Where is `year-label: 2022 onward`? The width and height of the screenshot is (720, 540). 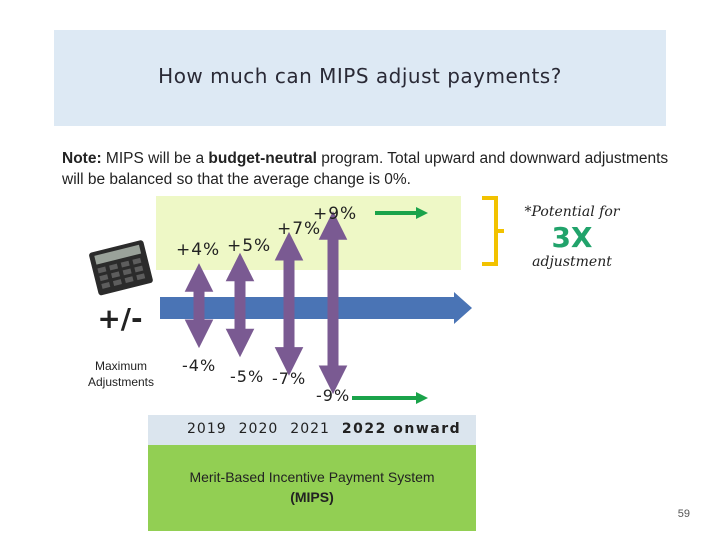 year-label: 2022 onward is located at coordinates (401, 429).